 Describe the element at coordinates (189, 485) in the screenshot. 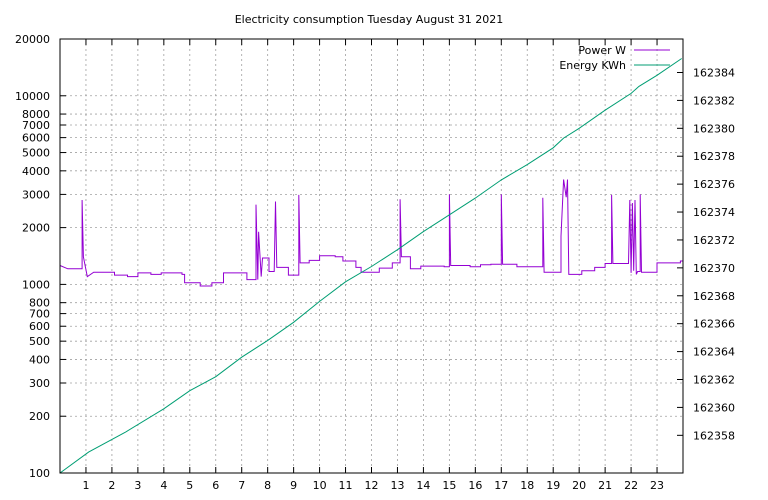

I see `x-tick-label: 5` at that location.